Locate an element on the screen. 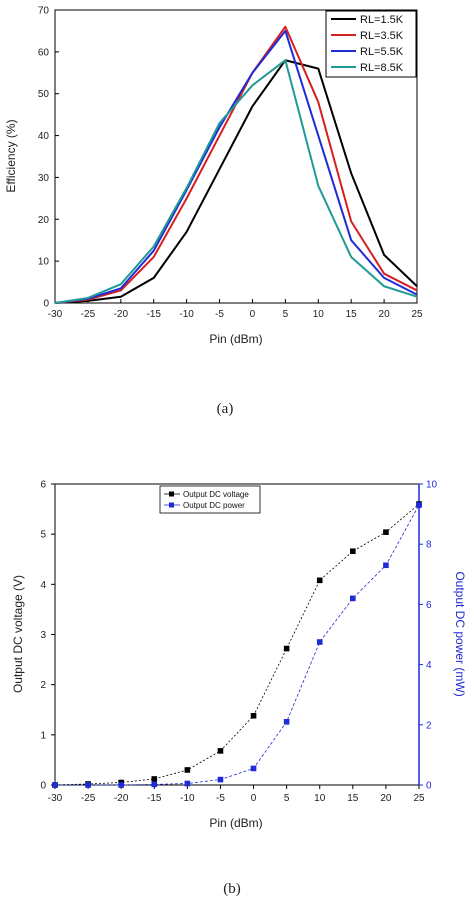 The image size is (474, 898). chart-b-x-tick-label: -5 is located at coordinates (220, 798).